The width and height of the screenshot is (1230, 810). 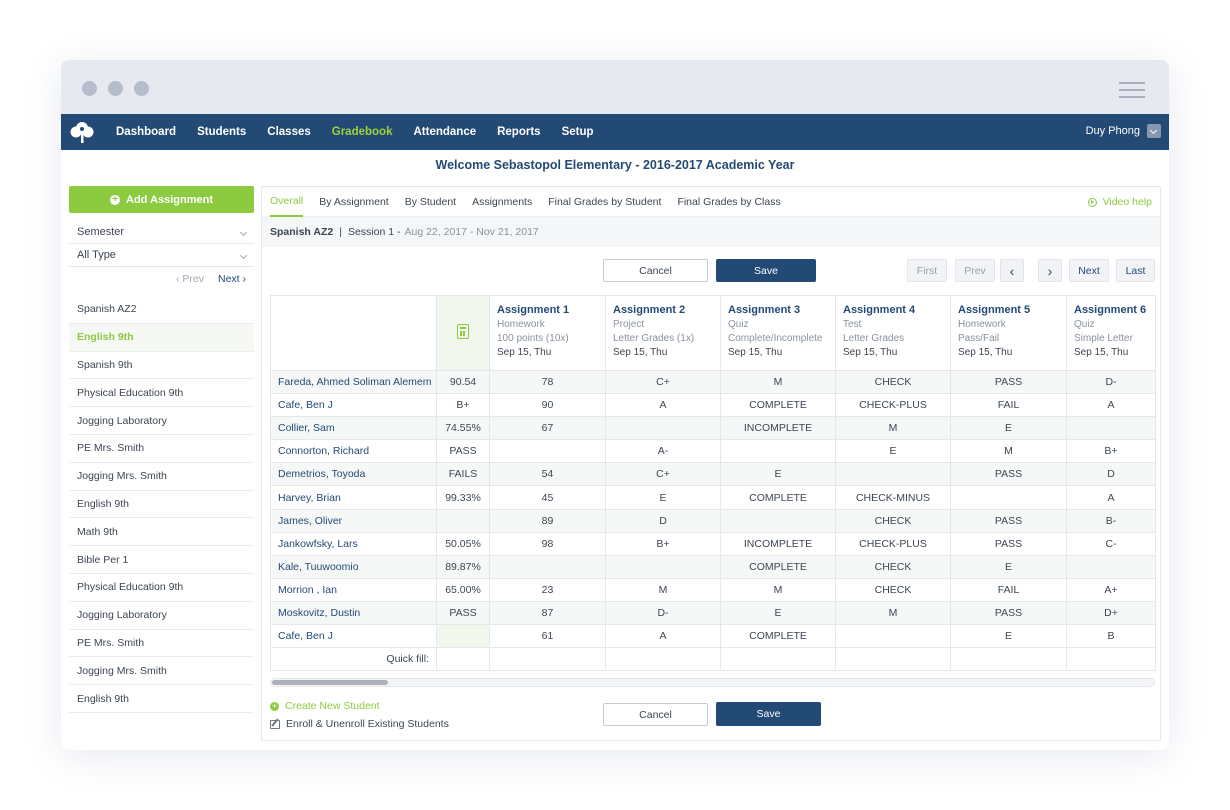 I want to click on assignment-header: Assignment 5 Homework Pass/Fail Sep 15, Thu, so click(x=1008, y=333).